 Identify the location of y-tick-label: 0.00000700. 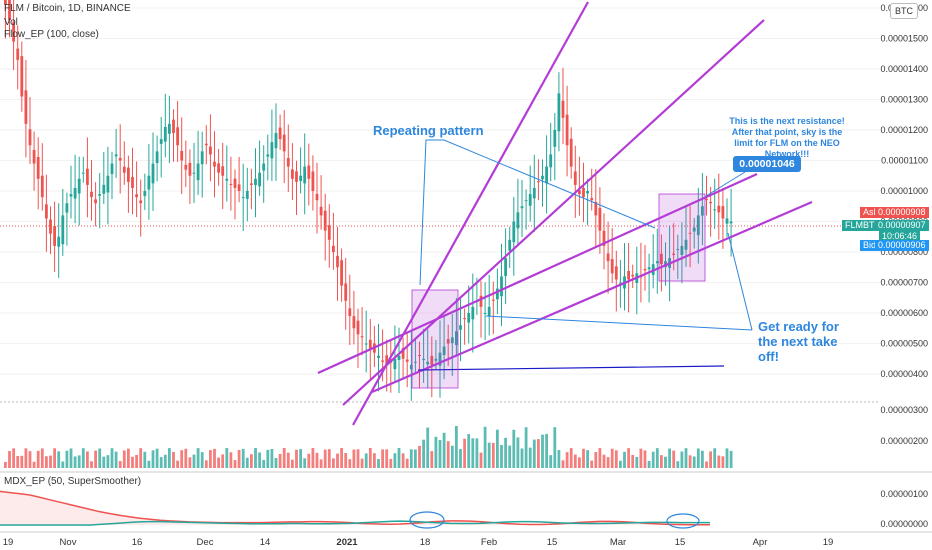
(904, 283).